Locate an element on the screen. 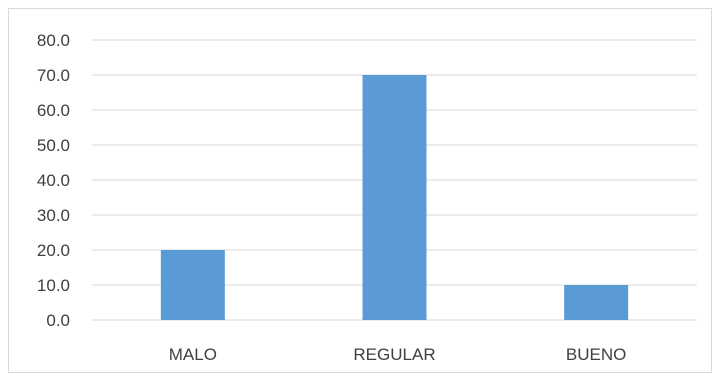 The height and width of the screenshot is (375, 714). x-category-label: MALO is located at coordinates (193, 354).